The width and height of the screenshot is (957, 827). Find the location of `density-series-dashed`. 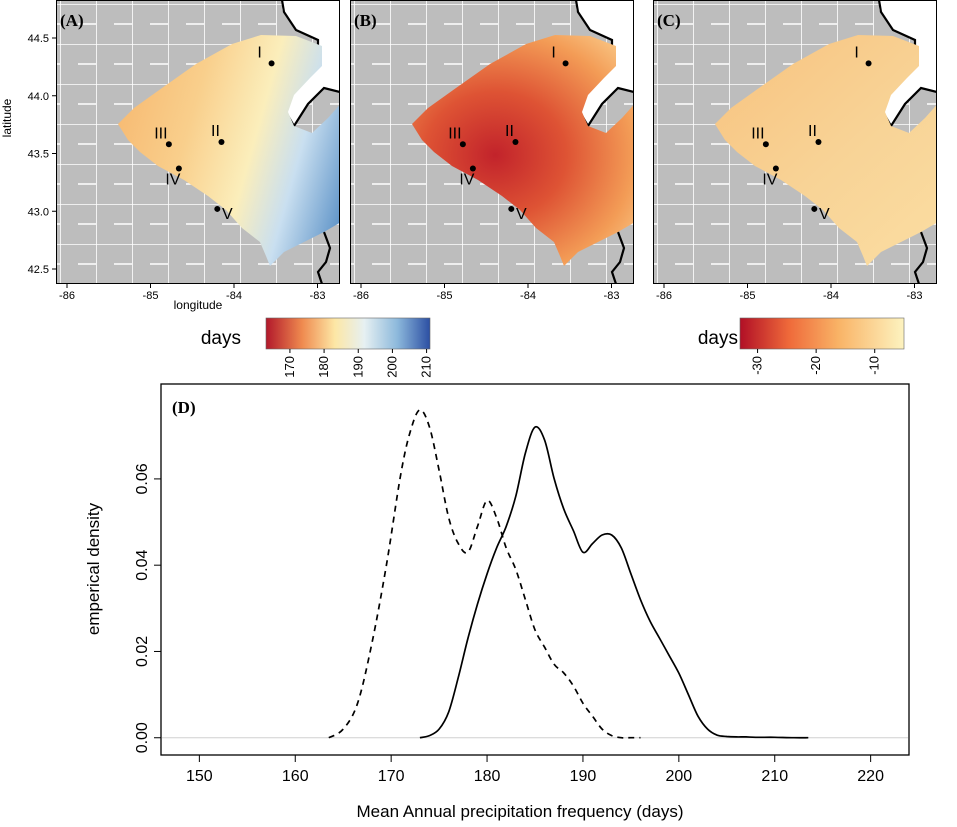

density-series-dashed is located at coordinates (484, 574).